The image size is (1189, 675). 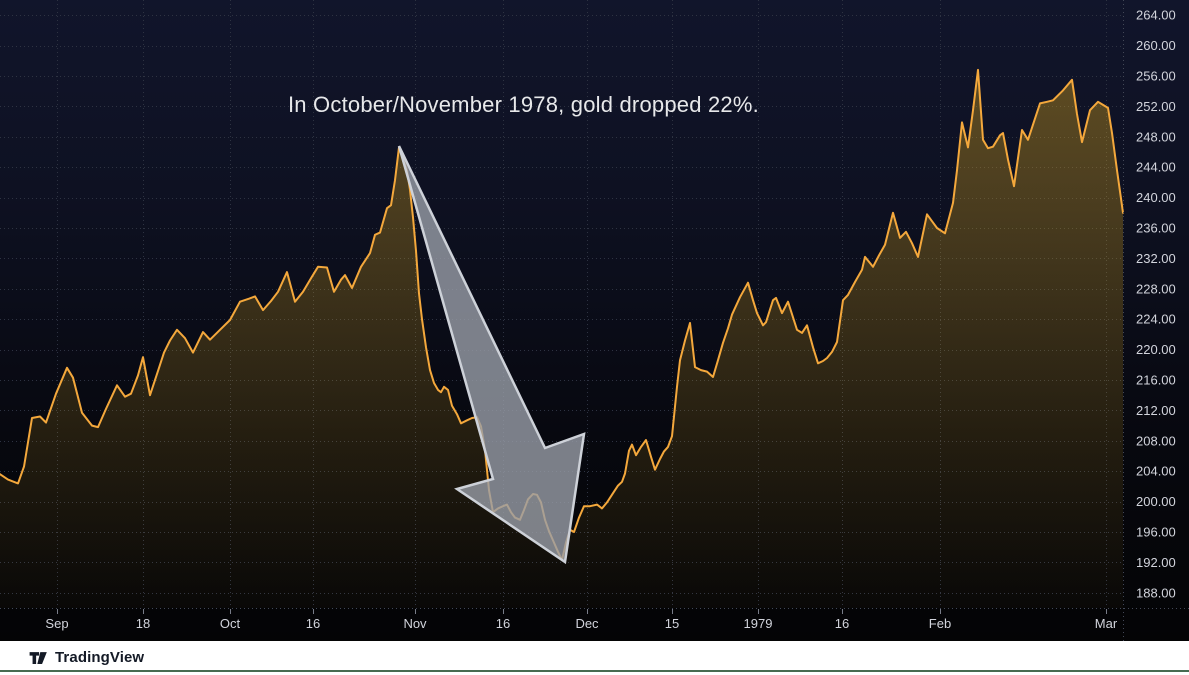 I want to click on price-label: 240.00, so click(x=1156, y=197).